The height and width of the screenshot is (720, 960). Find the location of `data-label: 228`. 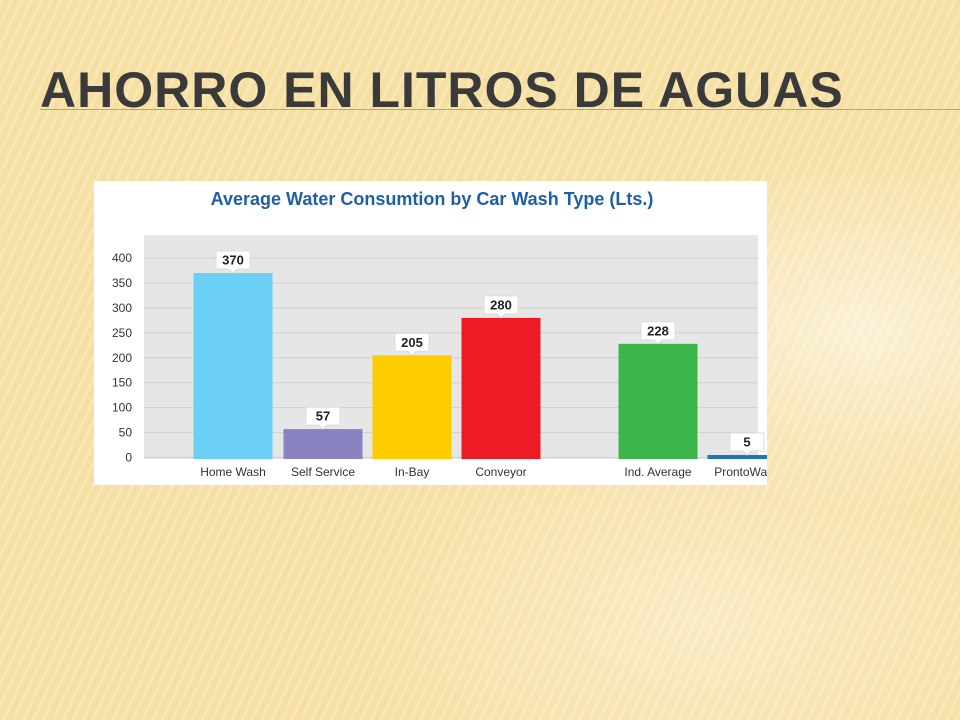

data-label: 228 is located at coordinates (658, 333).